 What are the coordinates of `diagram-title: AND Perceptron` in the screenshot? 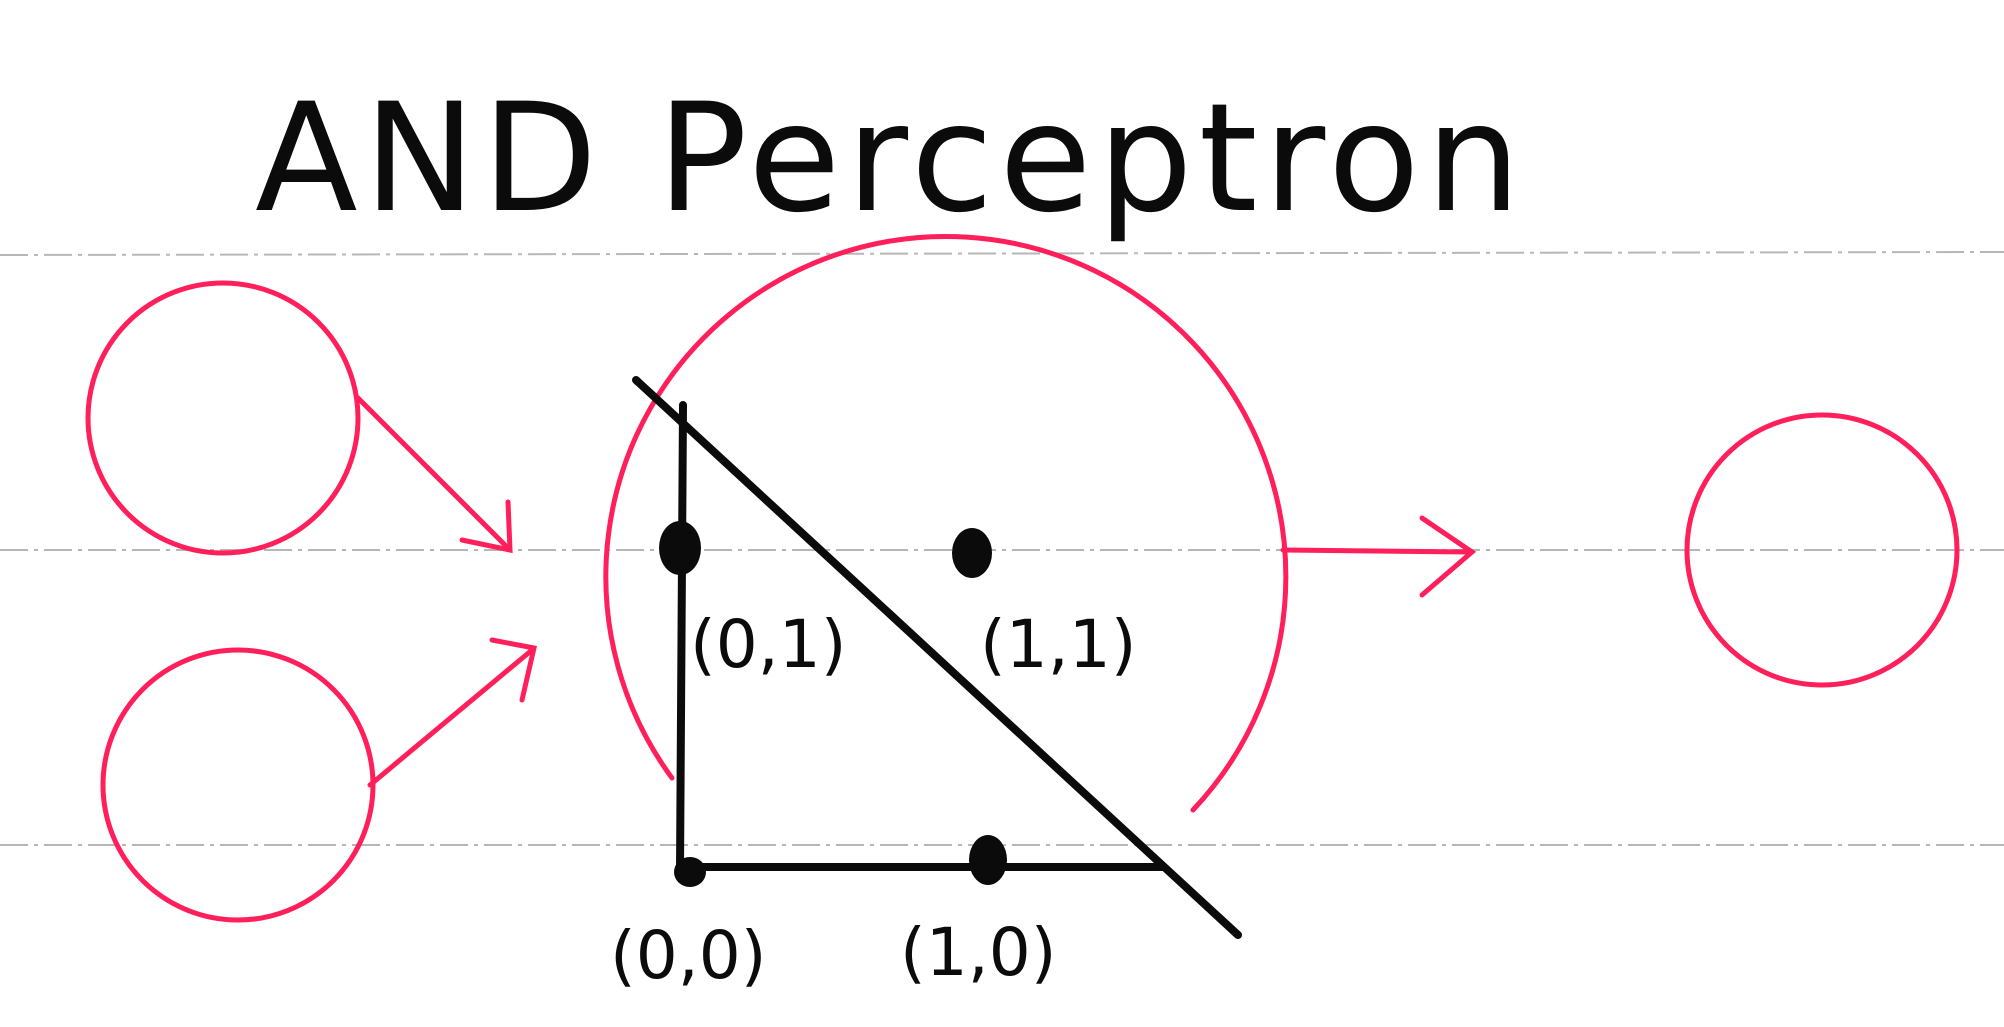 It's located at (891, 159).